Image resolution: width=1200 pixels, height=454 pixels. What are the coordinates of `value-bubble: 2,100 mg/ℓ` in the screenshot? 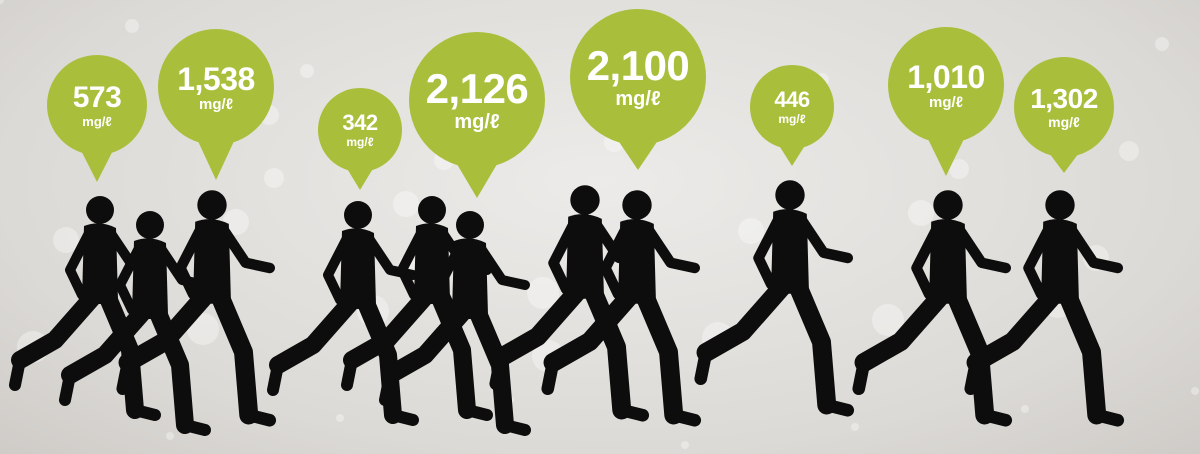 It's located at (638, 77).